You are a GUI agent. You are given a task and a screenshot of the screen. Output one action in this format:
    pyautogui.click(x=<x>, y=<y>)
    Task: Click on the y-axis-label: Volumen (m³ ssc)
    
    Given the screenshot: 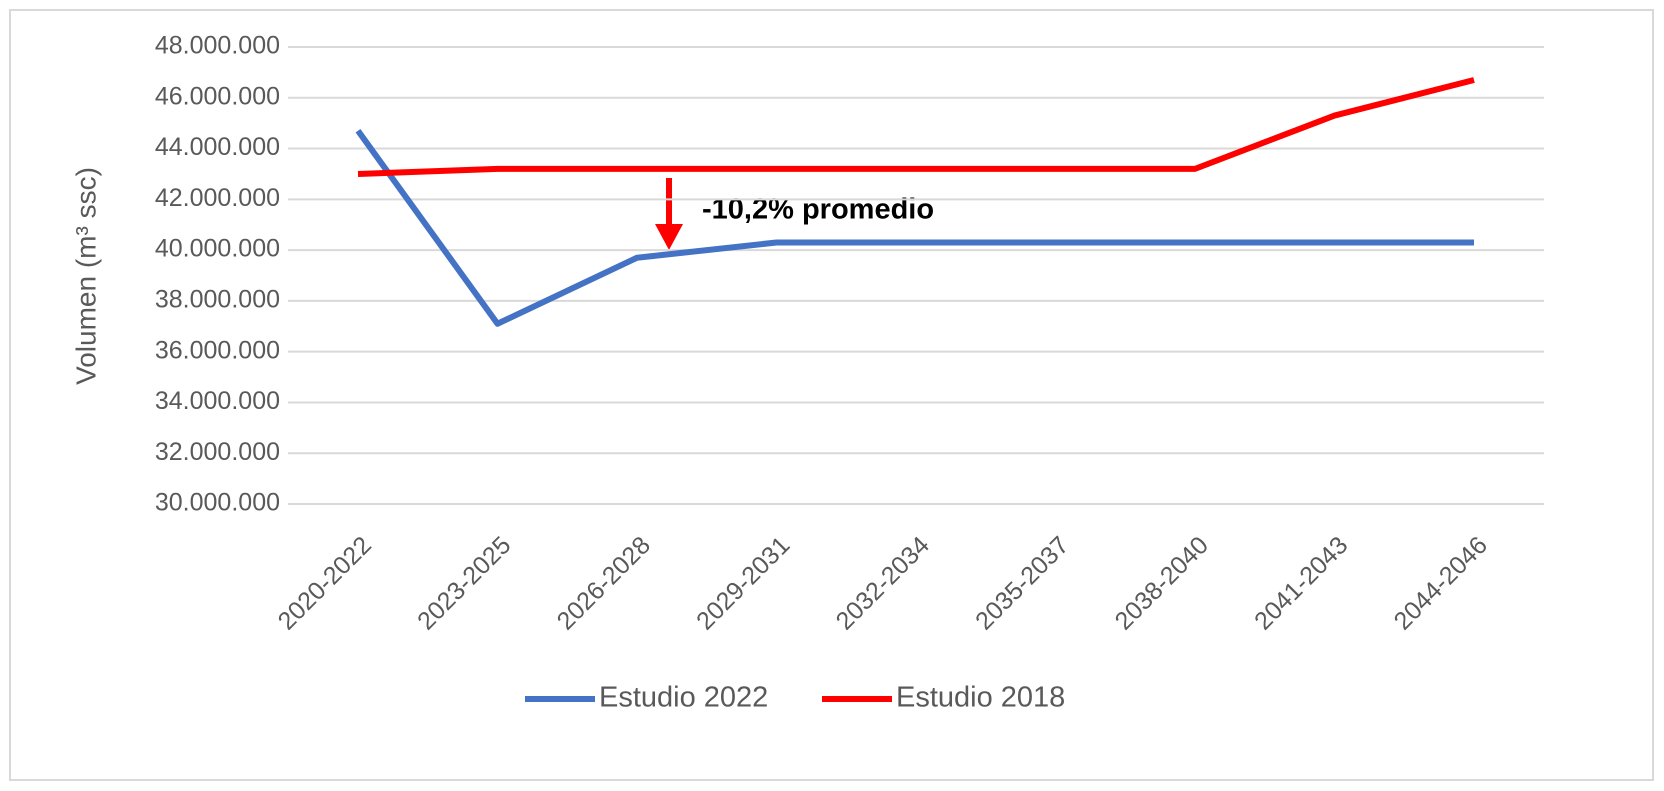 What is the action you would take?
    pyautogui.click(x=85, y=276)
    